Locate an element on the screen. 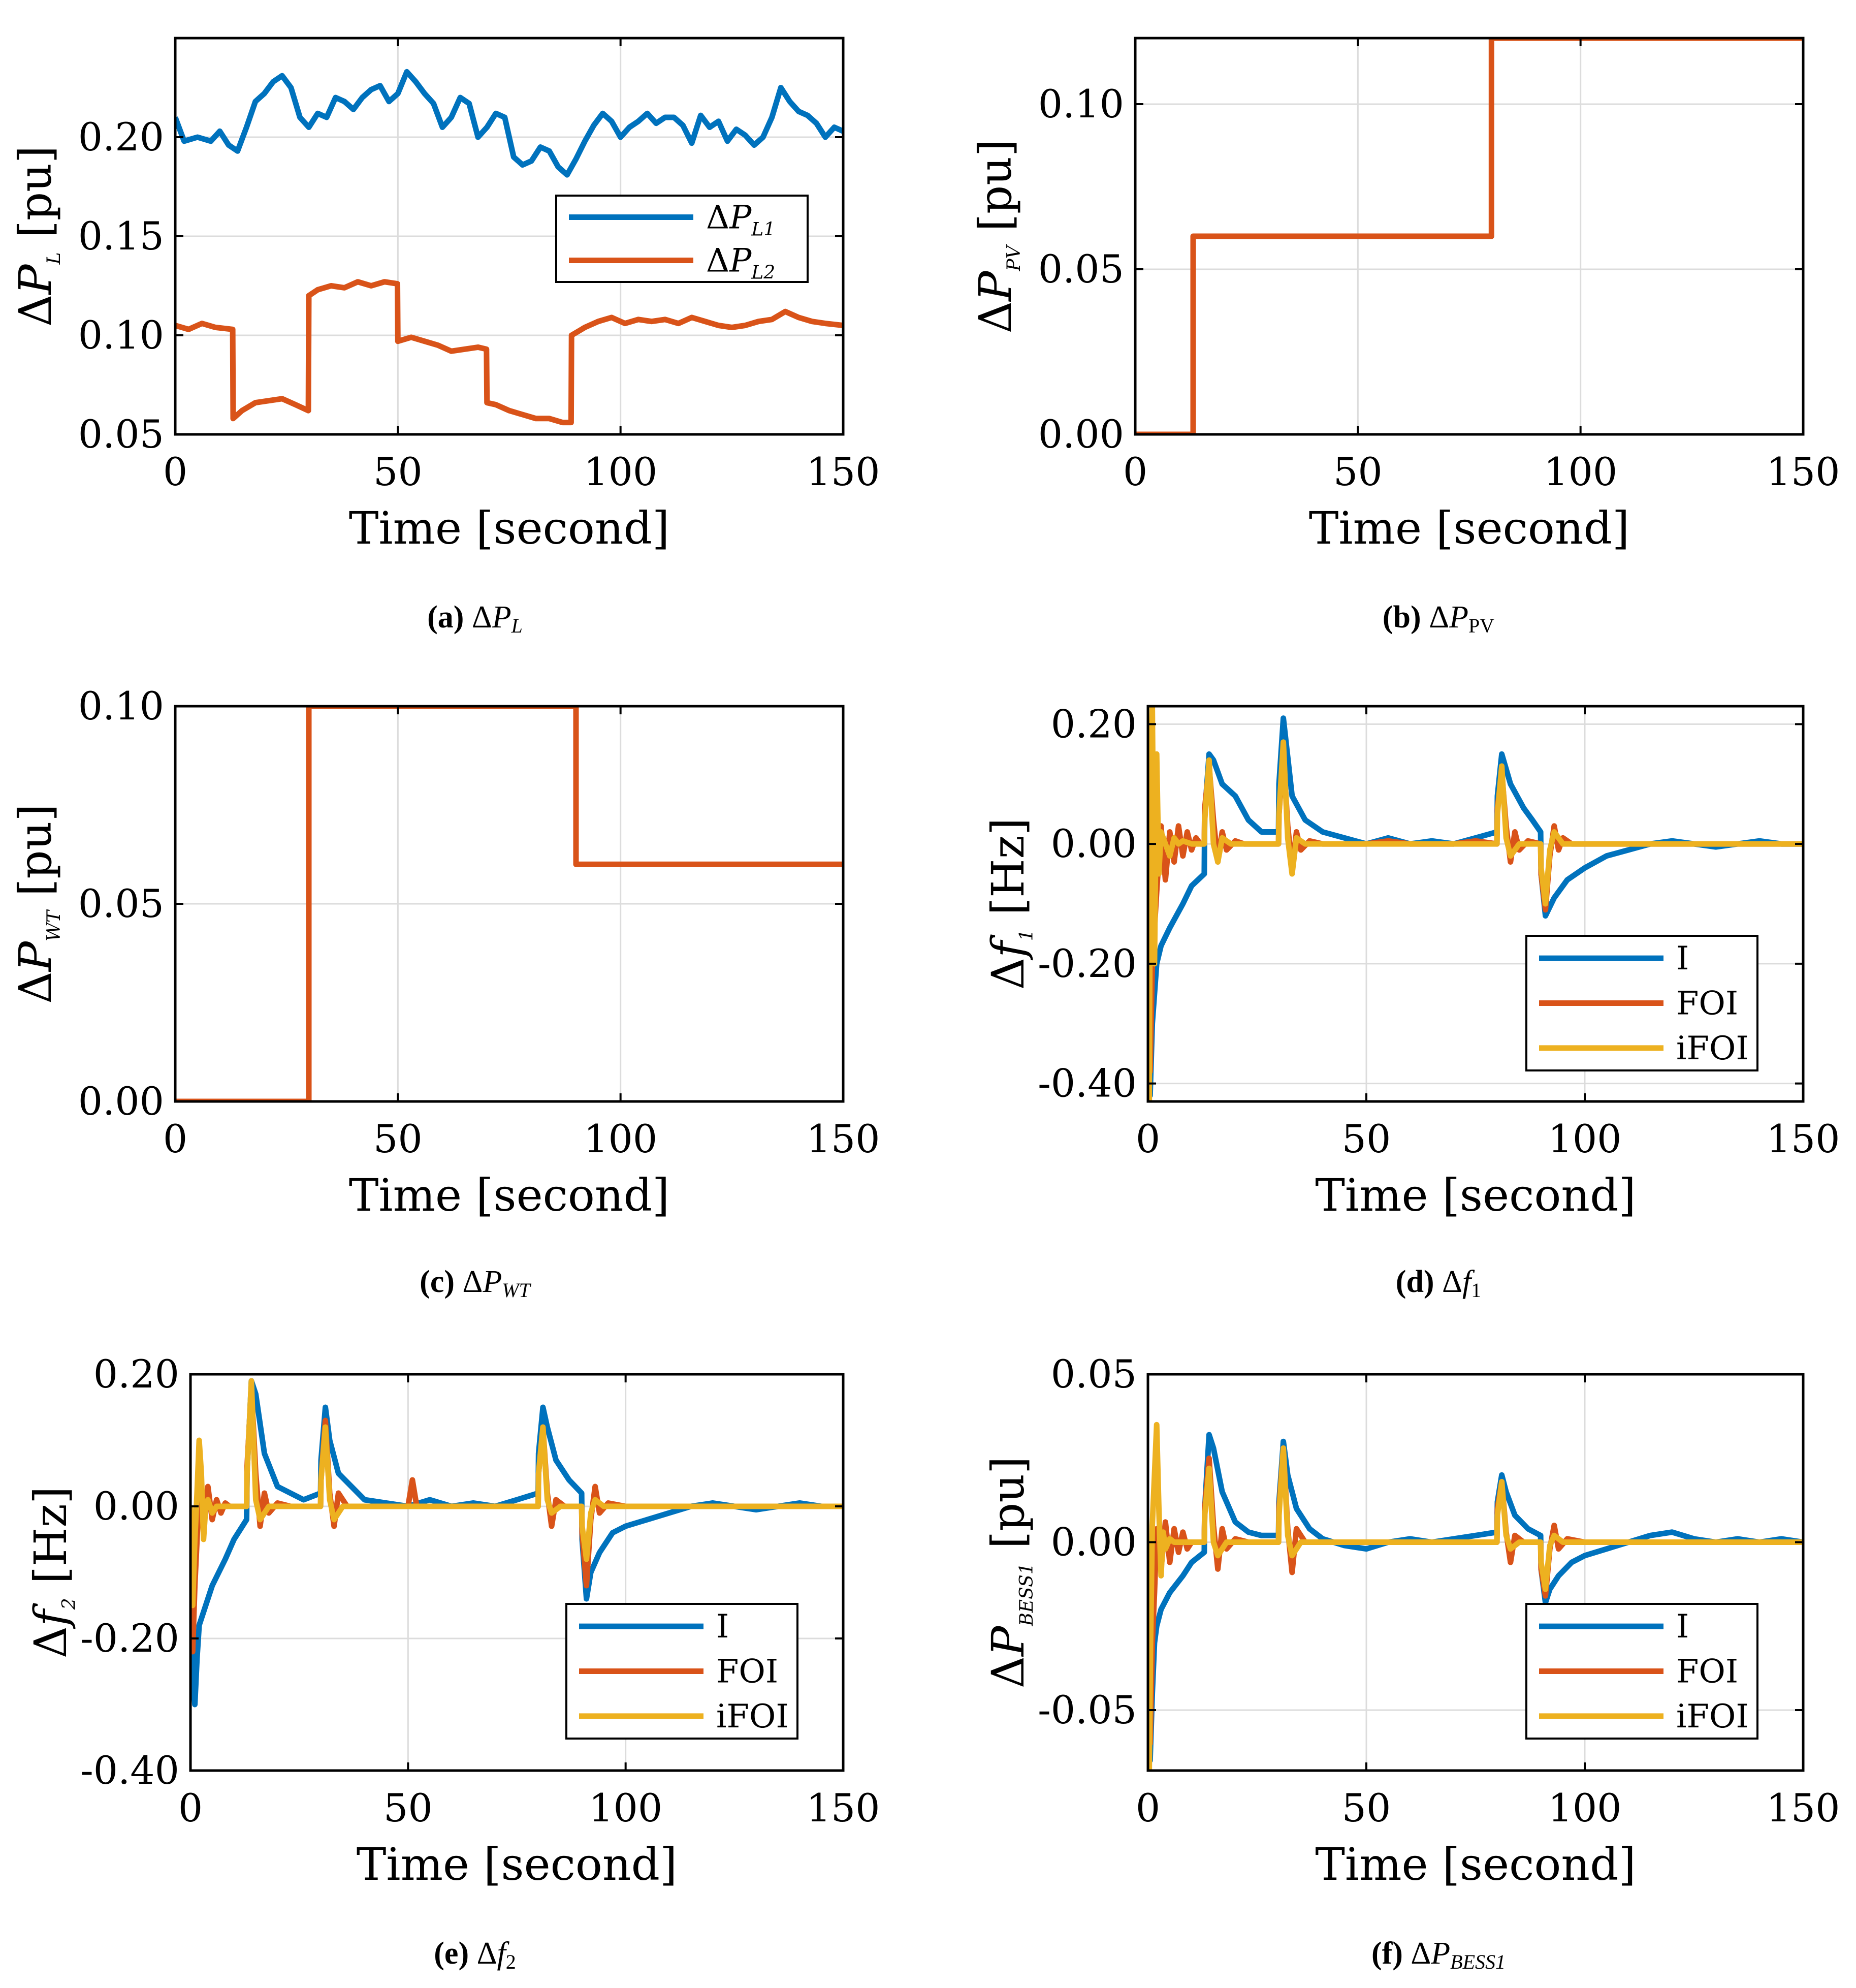 The height and width of the screenshot is (1988, 1856). legend-box is located at coordinates (682, 239).